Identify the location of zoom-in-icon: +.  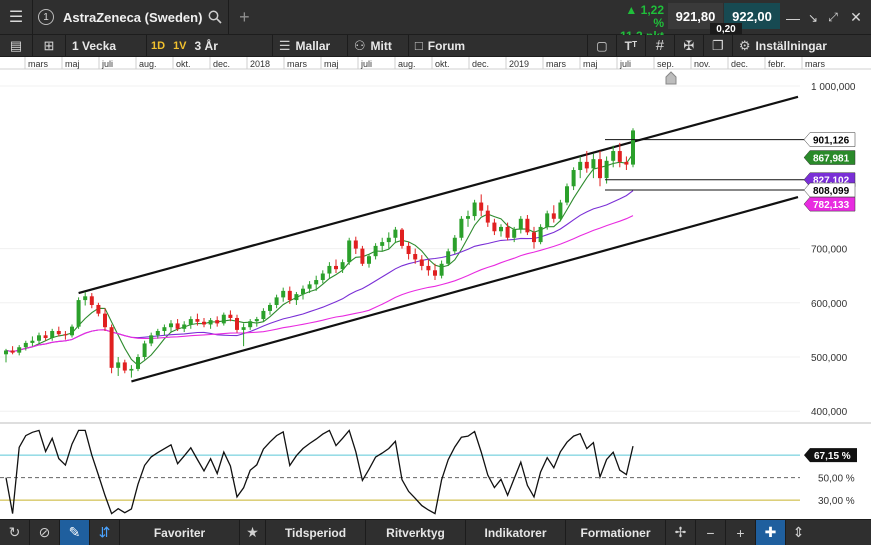
(741, 532).